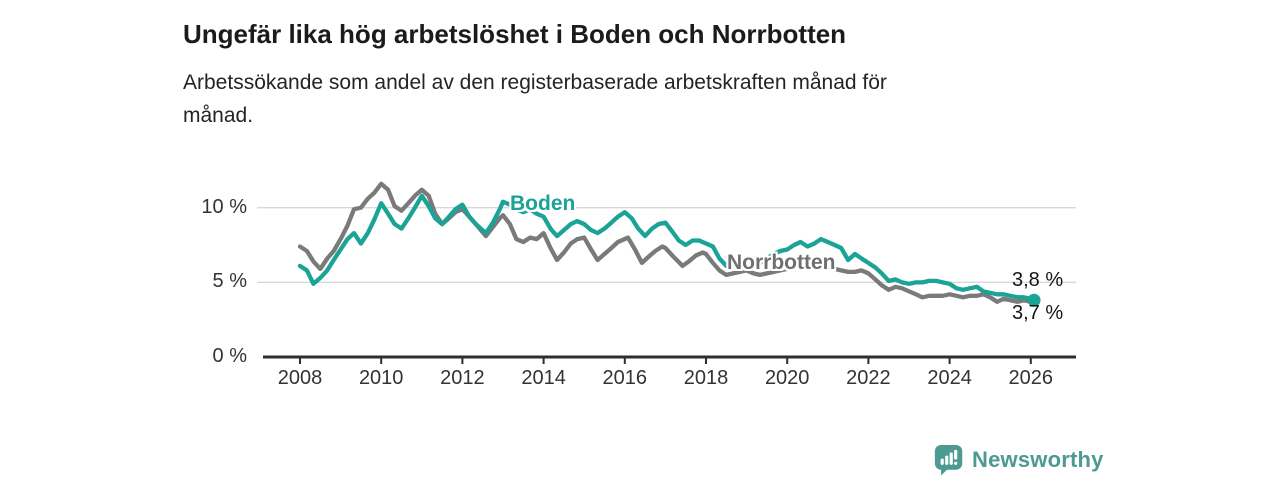 This screenshot has width=1280, height=480. What do you see at coordinates (1038, 459) in the screenshot?
I see `brand-name: Newsworthy` at bounding box center [1038, 459].